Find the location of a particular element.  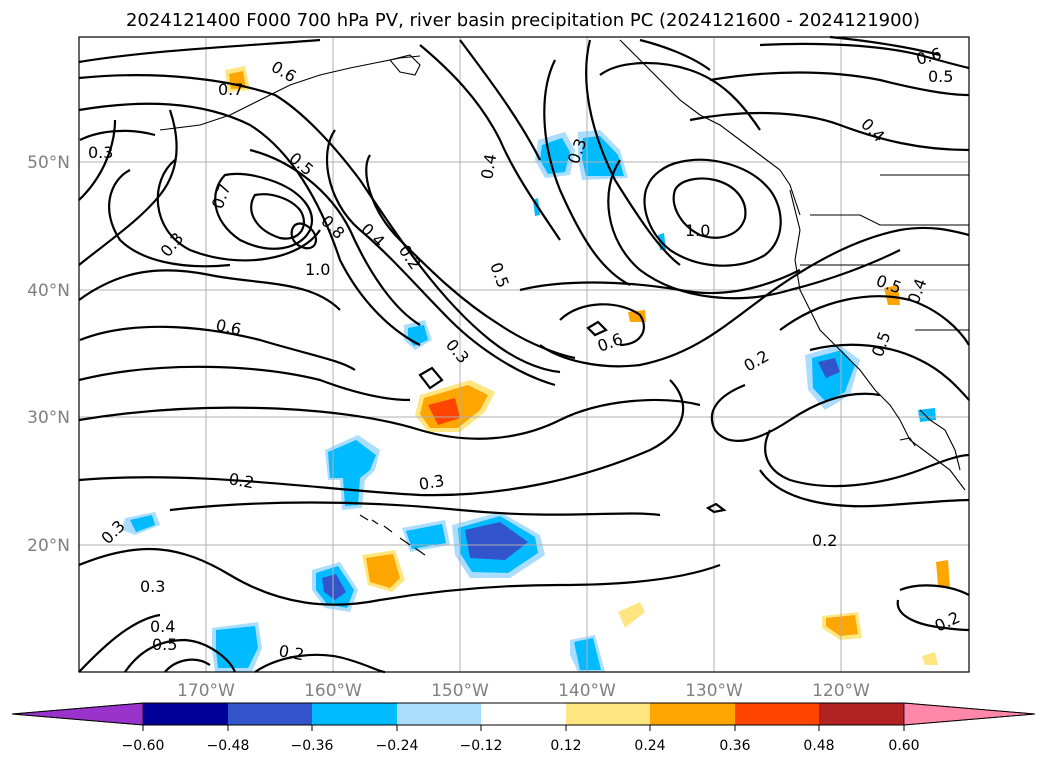

contour-label: 0.6 is located at coordinates (228, 327).